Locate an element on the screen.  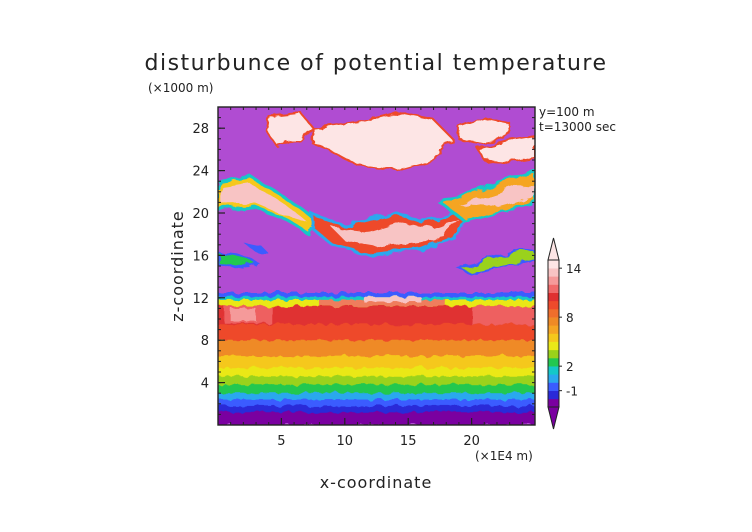
colorbar: -1 2 8 14 is located at coordinates (564, 333).